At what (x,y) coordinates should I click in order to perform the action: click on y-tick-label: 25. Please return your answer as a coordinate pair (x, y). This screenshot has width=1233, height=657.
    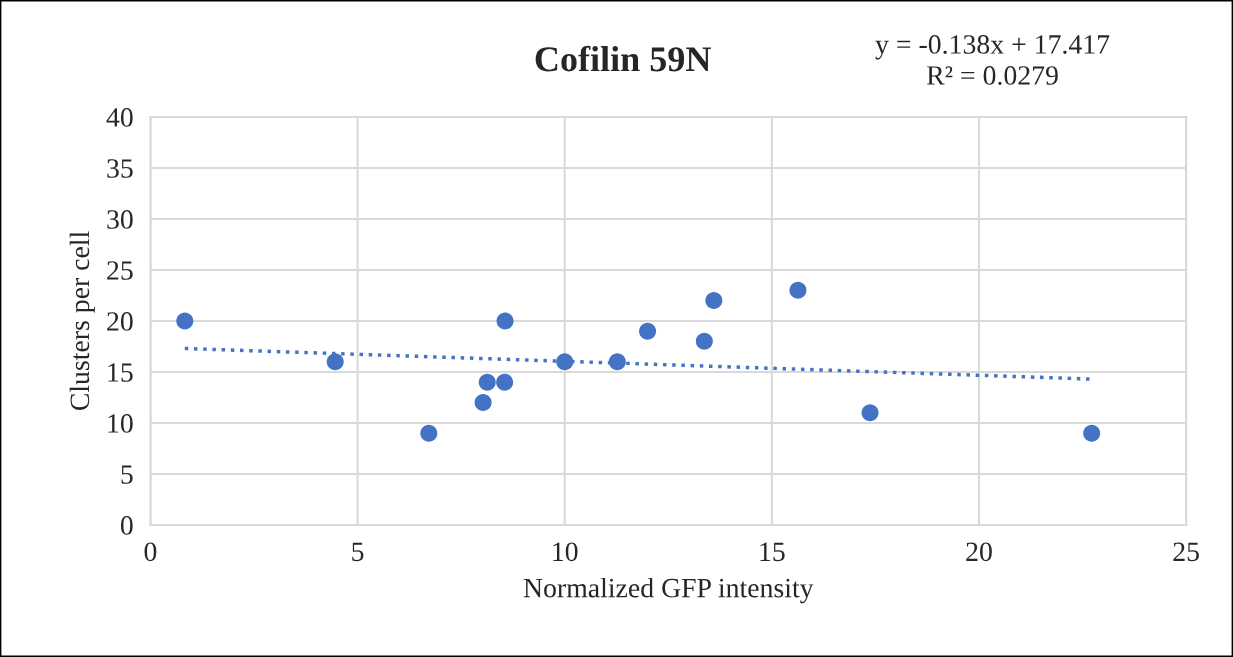
    Looking at the image, I should click on (120, 270).